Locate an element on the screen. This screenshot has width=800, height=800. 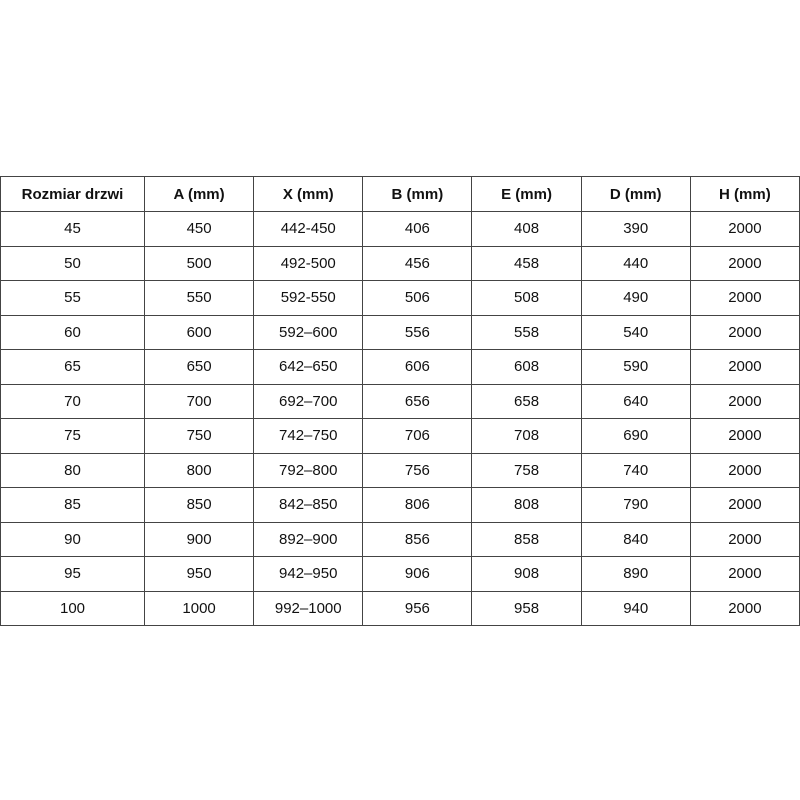
table-row: 80 800 792–800 756 758 740 2000 is located at coordinates (400, 470).